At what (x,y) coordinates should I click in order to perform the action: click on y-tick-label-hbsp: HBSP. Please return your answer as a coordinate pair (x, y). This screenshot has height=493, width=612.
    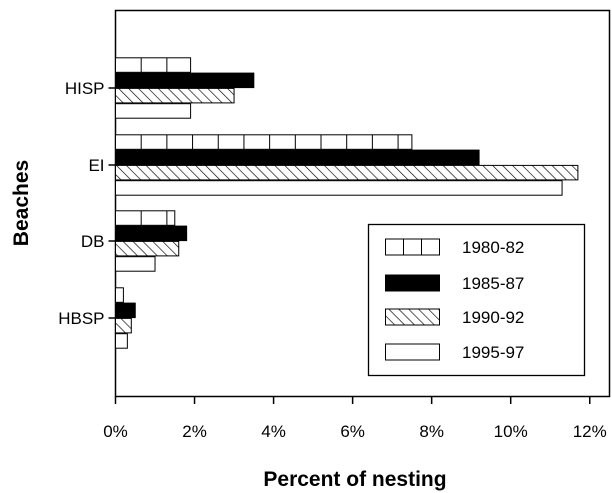
    Looking at the image, I should click on (81, 318).